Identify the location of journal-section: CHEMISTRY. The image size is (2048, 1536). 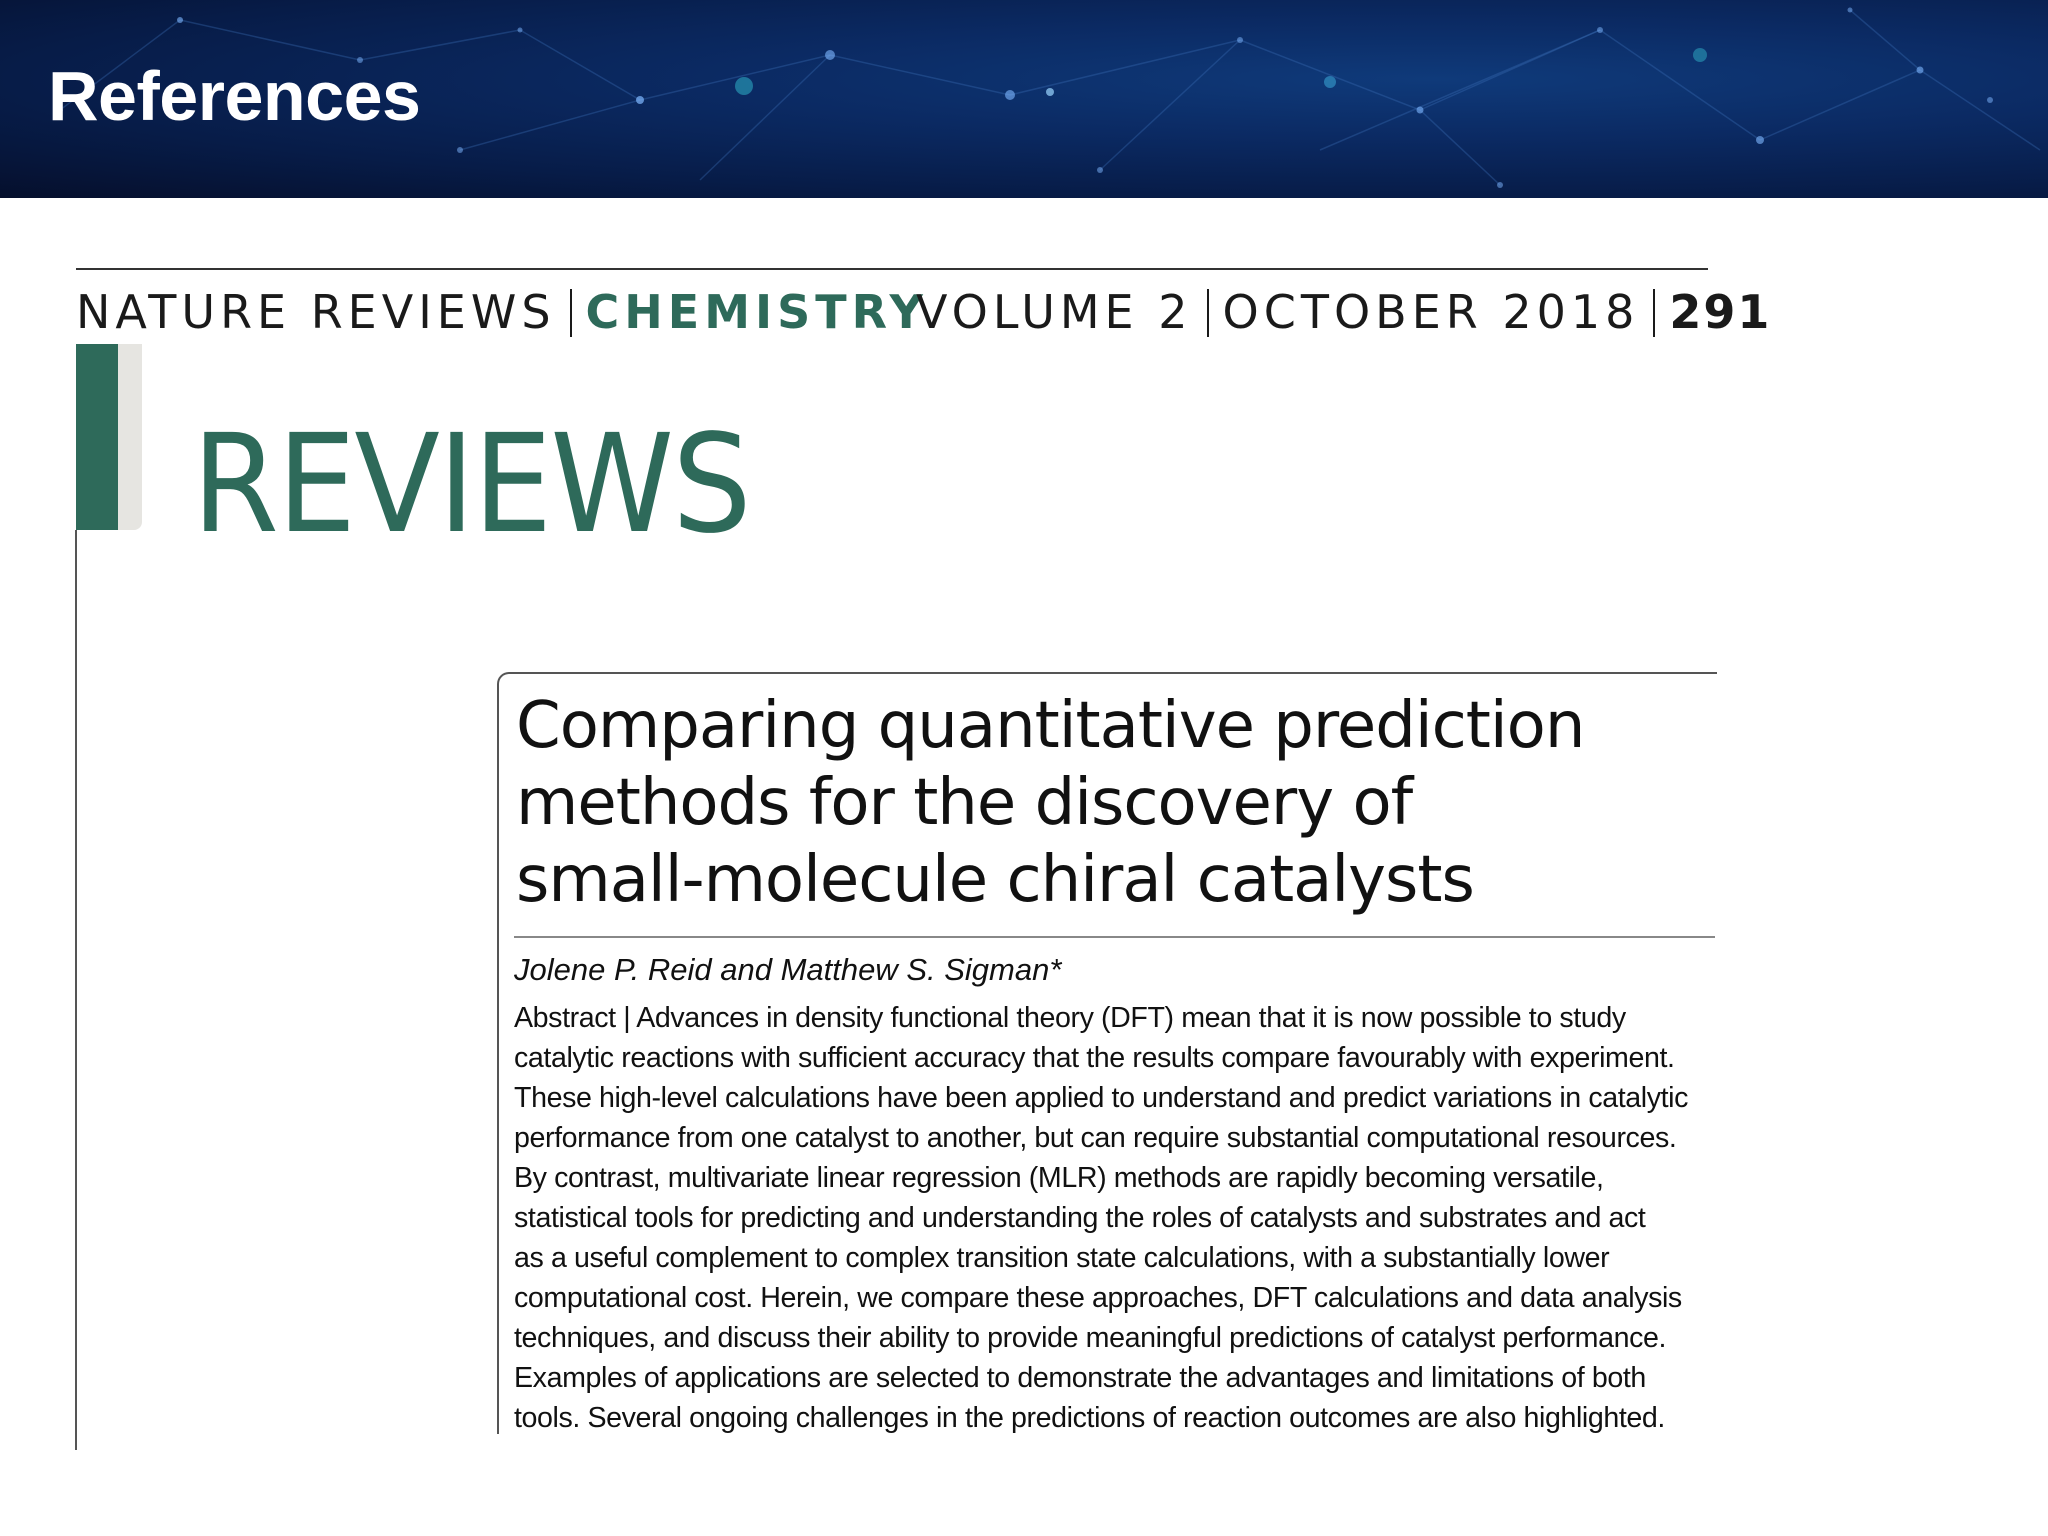
(756, 312).